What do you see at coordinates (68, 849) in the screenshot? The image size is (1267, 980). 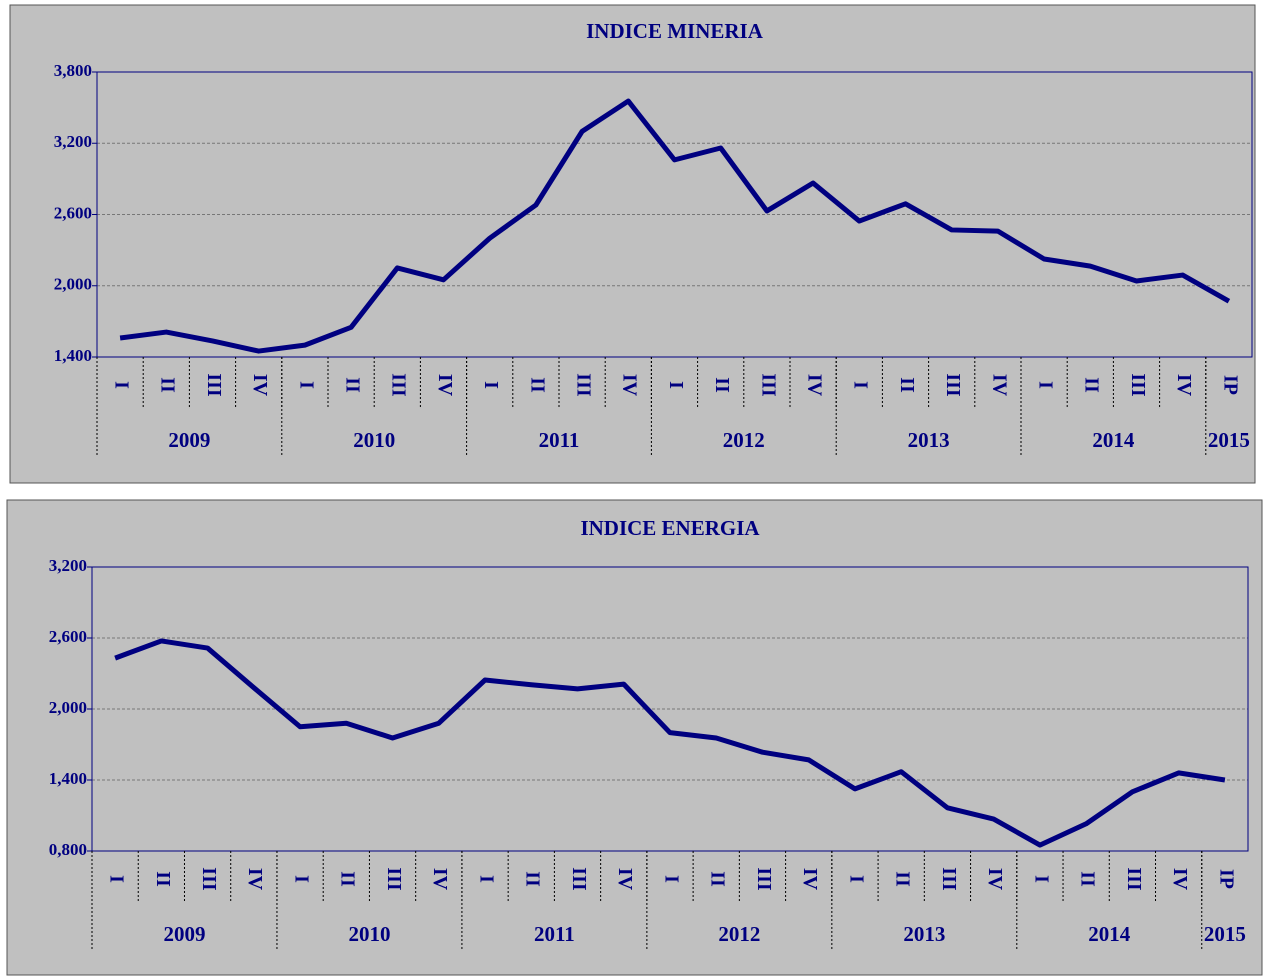 I see `y-tick-label: 0,800` at bounding box center [68, 849].